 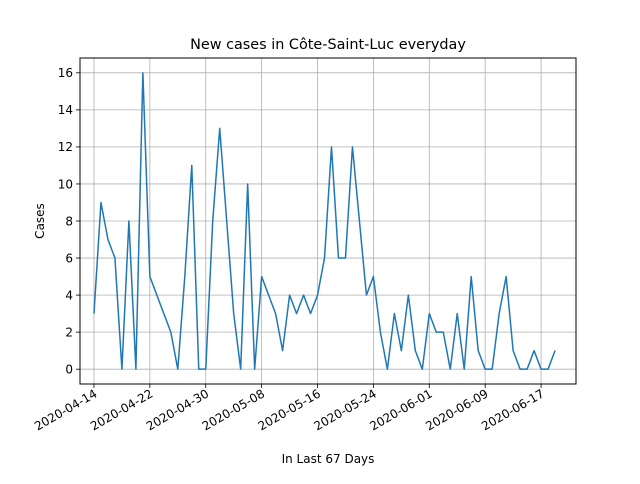 I want to click on x-axis-label: In Last 67 Days, so click(x=328, y=459).